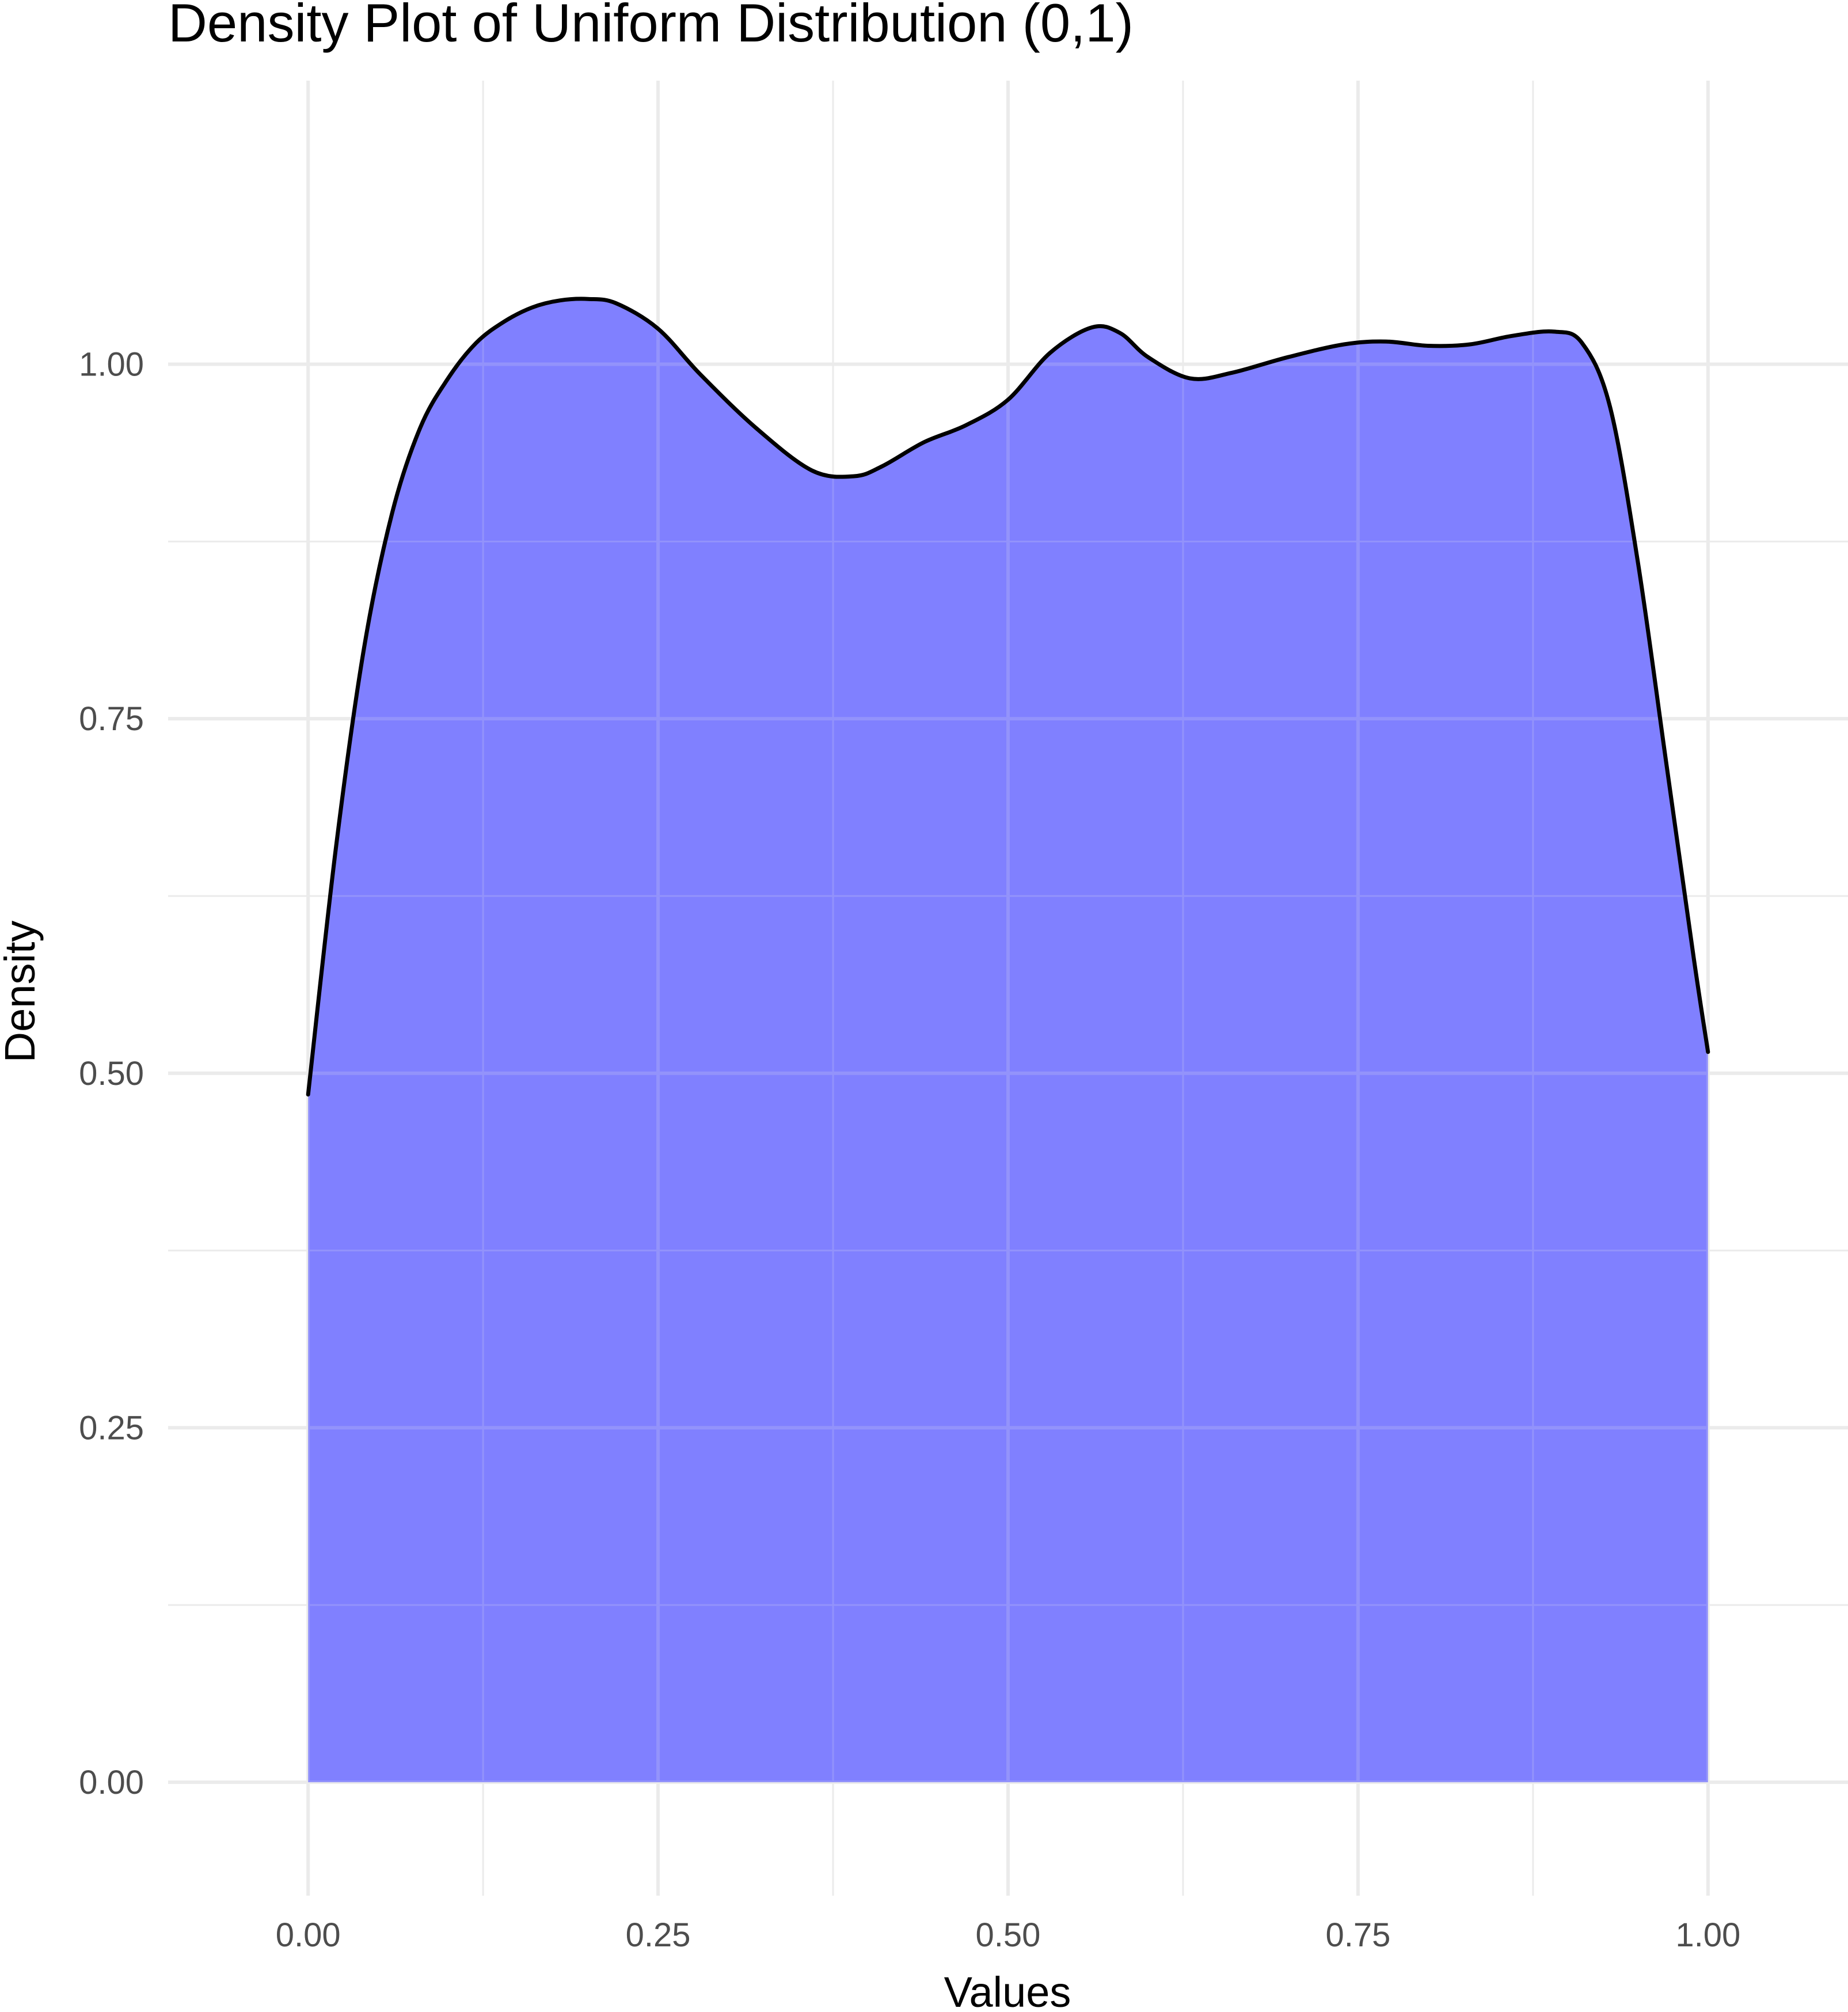 This screenshot has height=2012, width=1848. What do you see at coordinates (112, 719) in the screenshot?
I see `y-tick-label: 0.75` at bounding box center [112, 719].